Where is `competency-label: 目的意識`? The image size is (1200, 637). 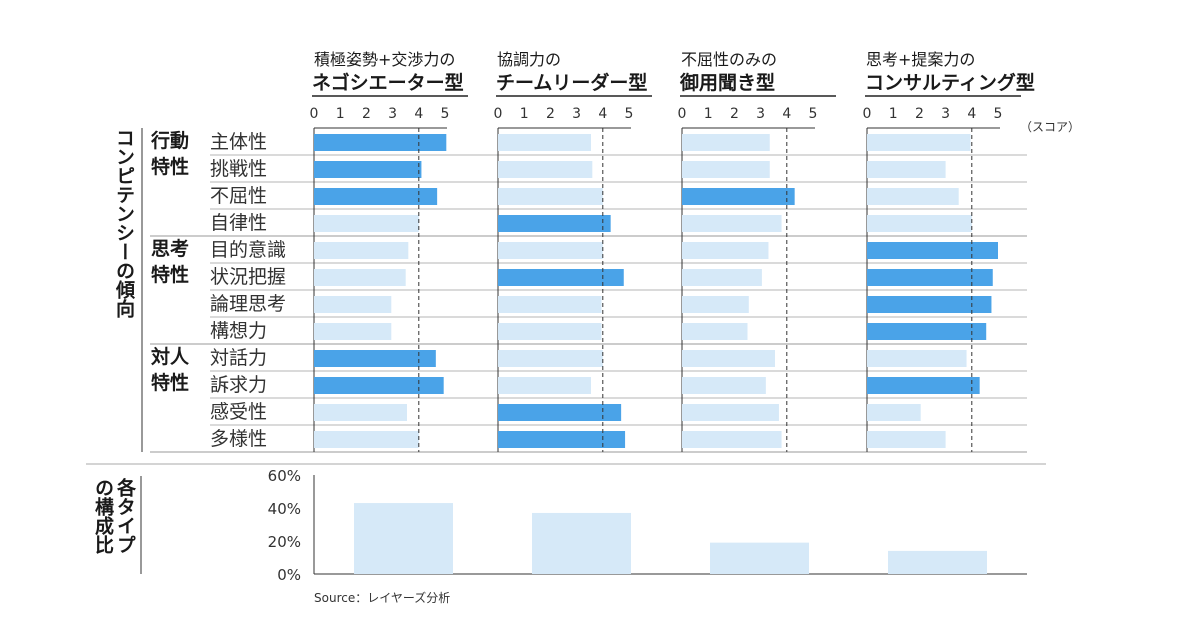 competency-label: 目的意識 is located at coordinates (248, 250).